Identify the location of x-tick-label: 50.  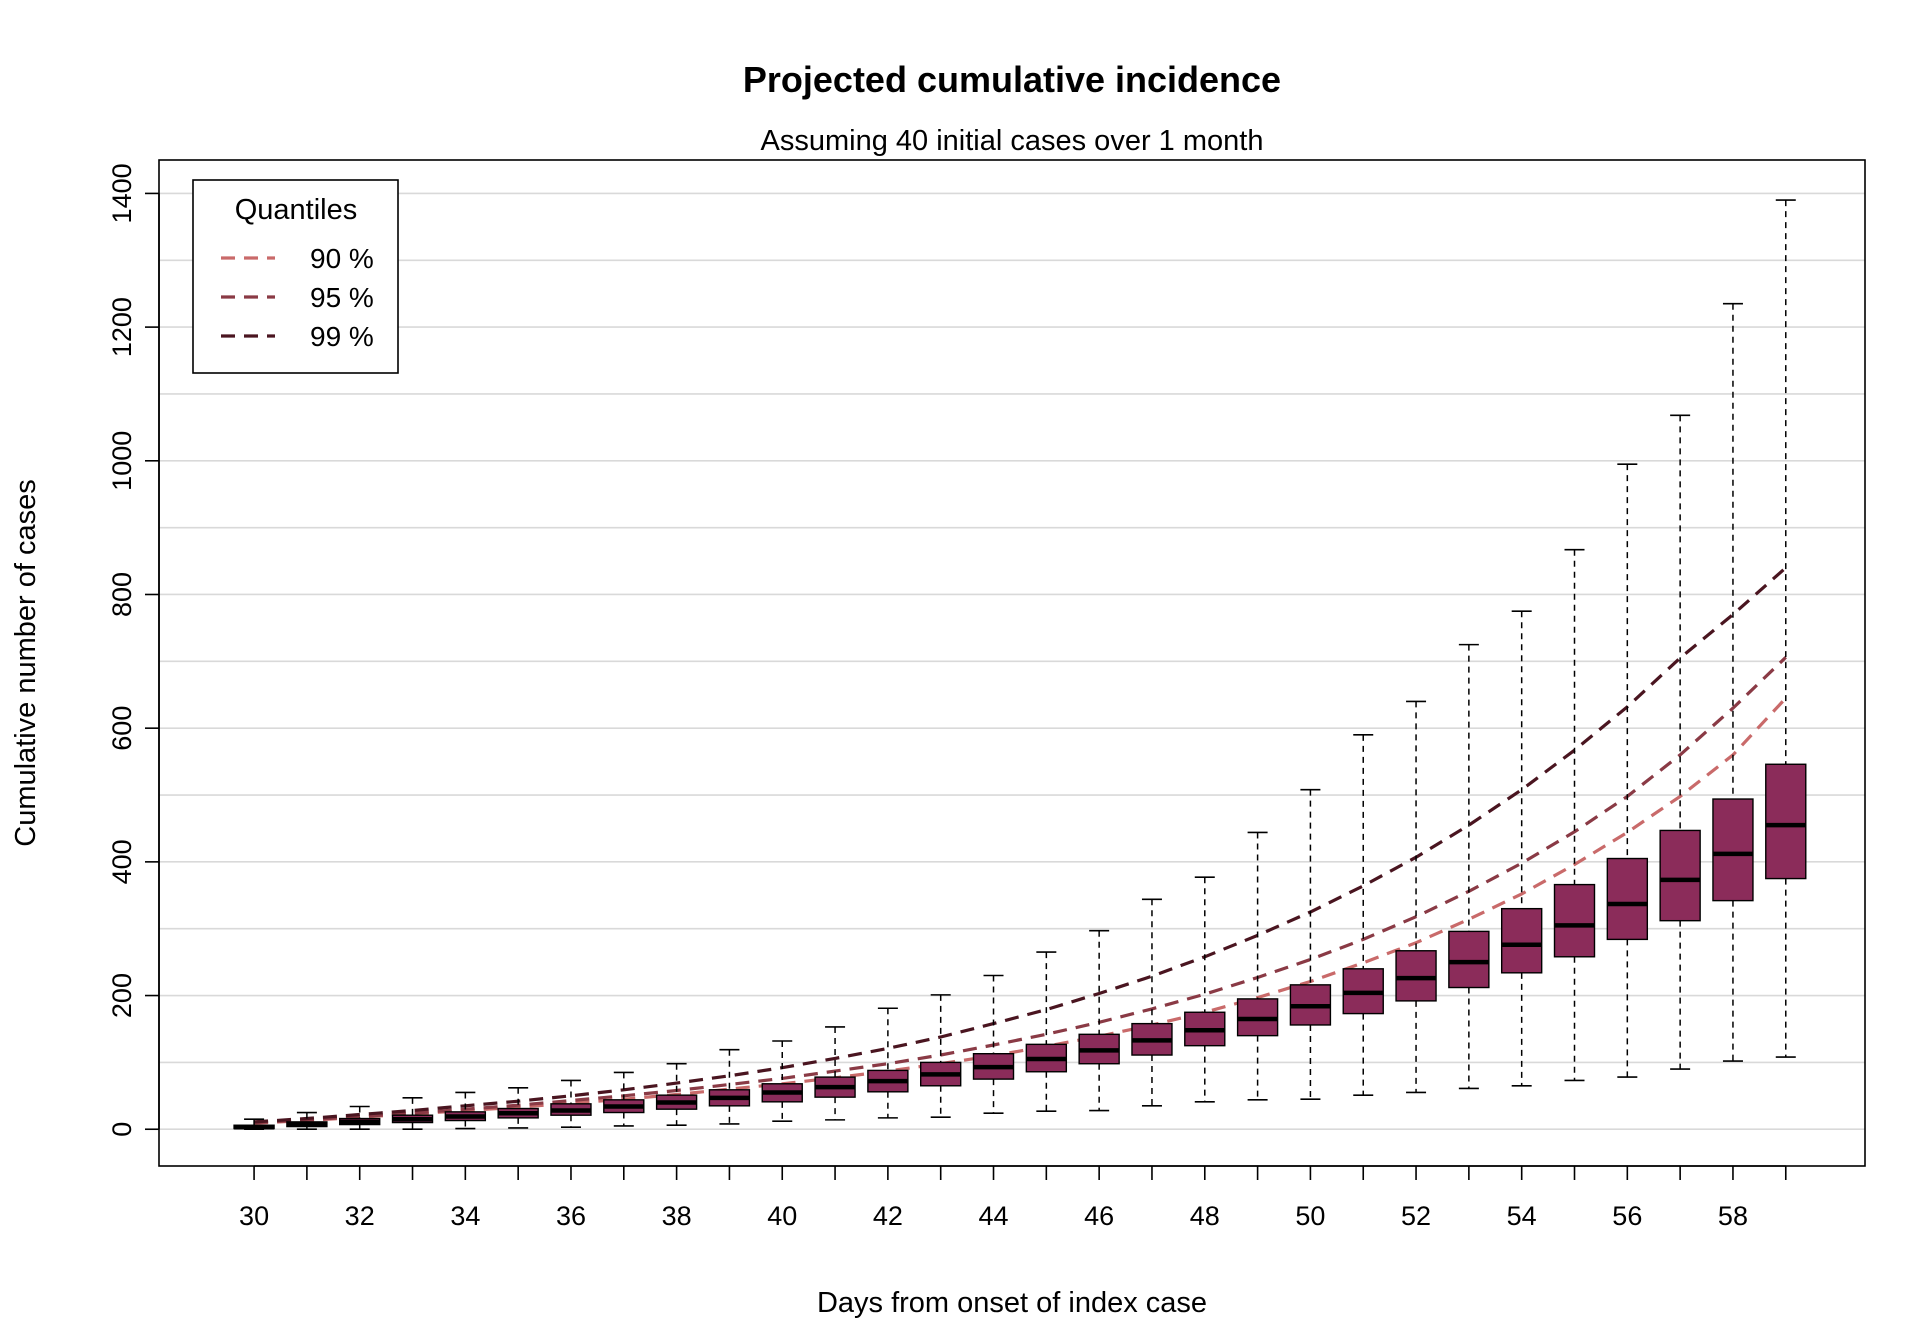
(1310, 1216).